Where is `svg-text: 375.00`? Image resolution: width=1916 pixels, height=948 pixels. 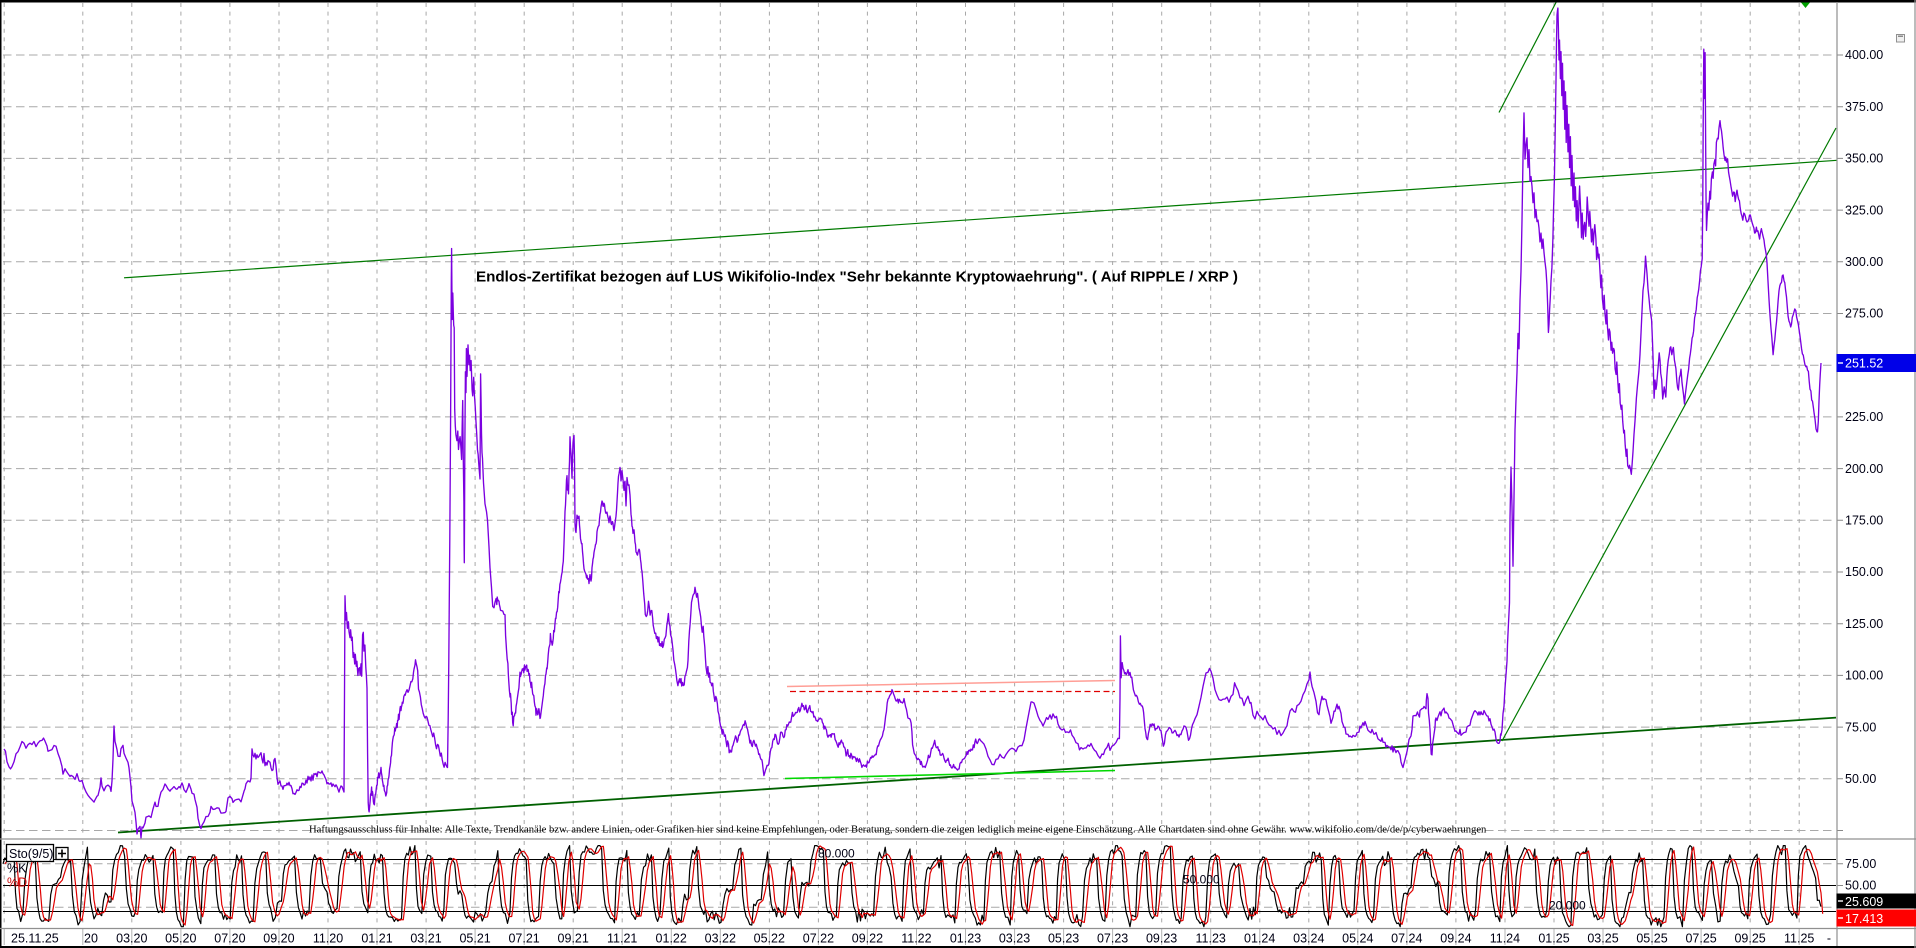 svg-text: 375.00 is located at coordinates (1864, 107).